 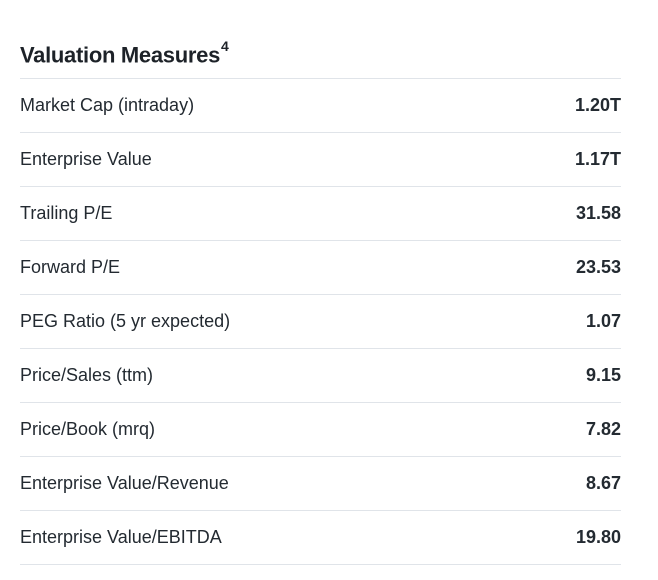 What do you see at coordinates (86, 159) in the screenshot?
I see `row-label: Enterprise Value` at bounding box center [86, 159].